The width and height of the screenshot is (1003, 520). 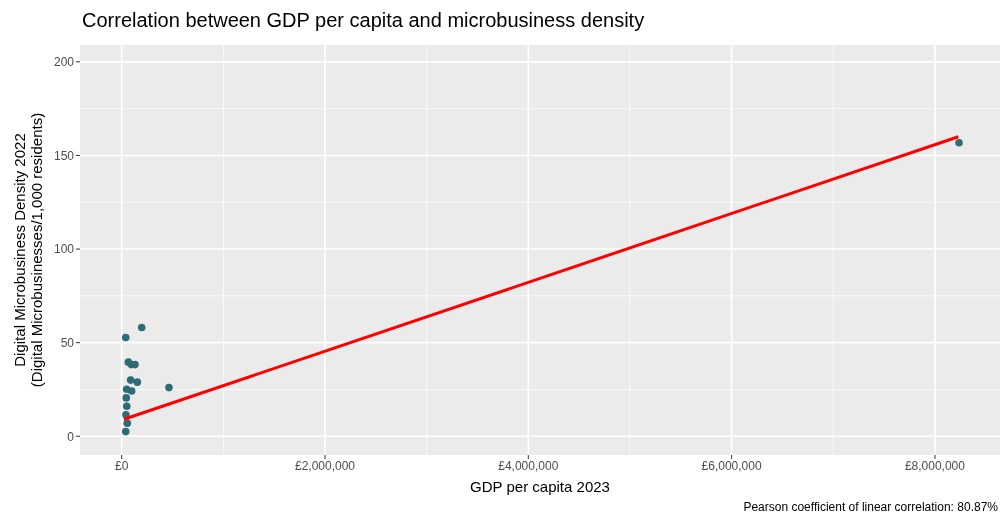 What do you see at coordinates (870, 507) in the screenshot?
I see `text: Pearson coefficient of linear correlation: 80.87%` at bounding box center [870, 507].